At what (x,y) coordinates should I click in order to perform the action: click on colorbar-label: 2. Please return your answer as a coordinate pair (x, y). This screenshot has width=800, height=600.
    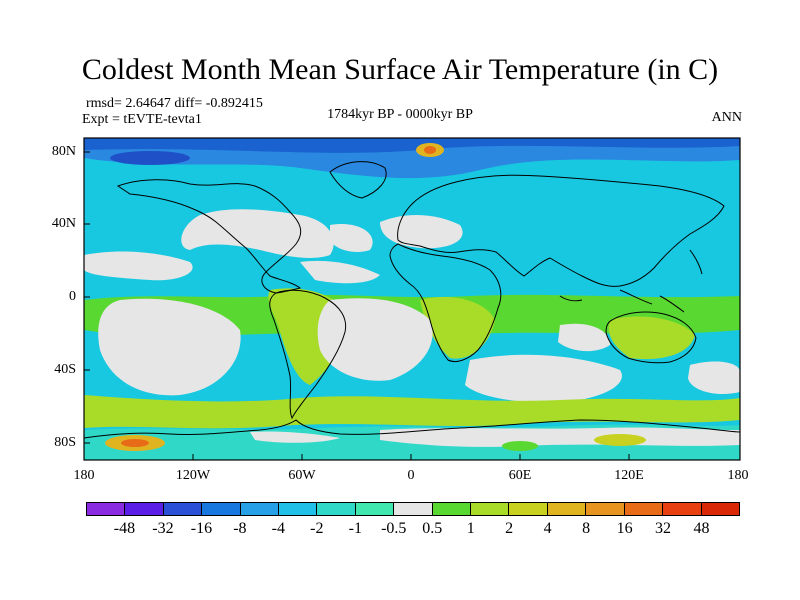
    Looking at the image, I should click on (509, 528).